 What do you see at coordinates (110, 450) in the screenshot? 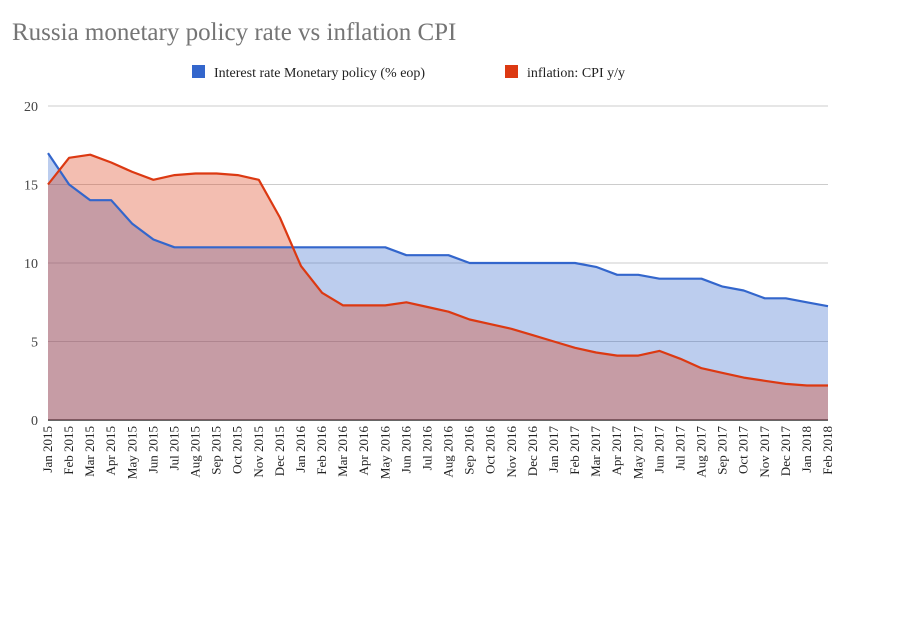
I see `x-tick-label: Apr 2015` at bounding box center [110, 450].